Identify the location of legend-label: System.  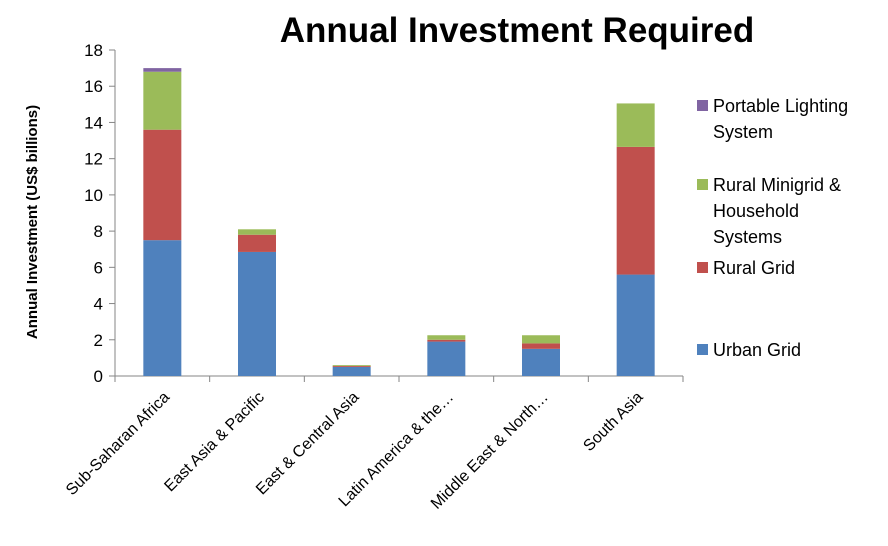
(743, 132).